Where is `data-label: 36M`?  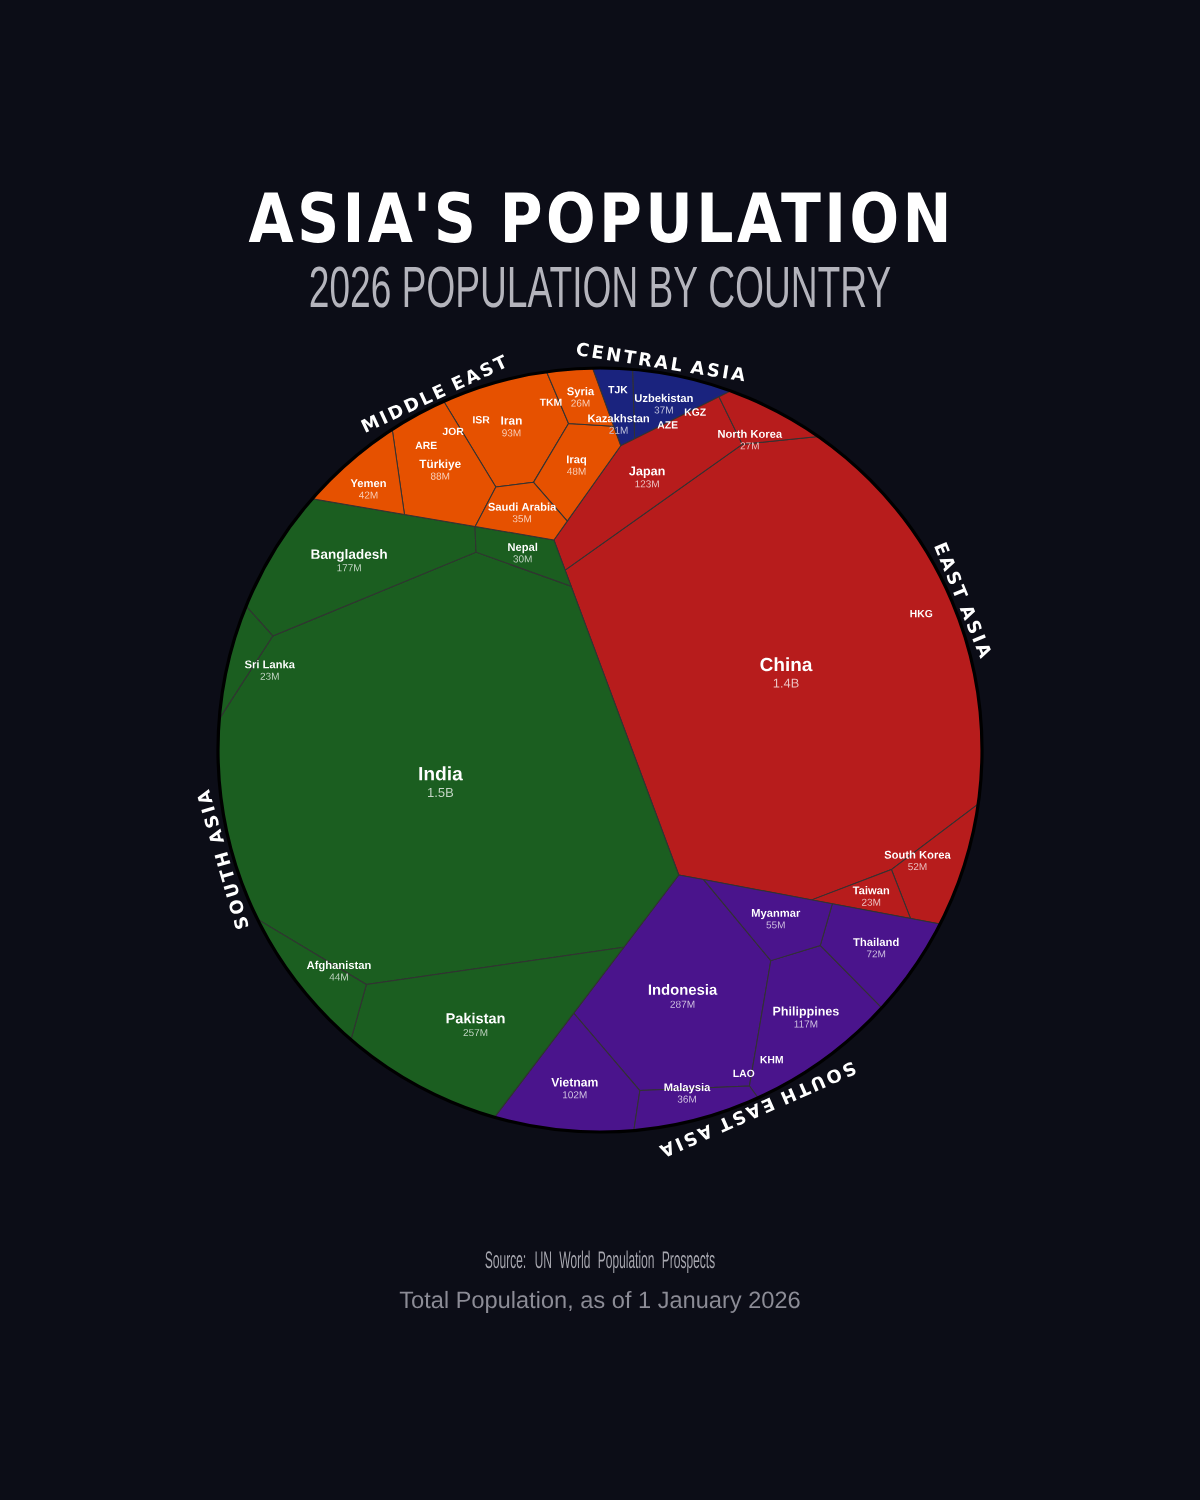
data-label: 36M is located at coordinates (686, 1099).